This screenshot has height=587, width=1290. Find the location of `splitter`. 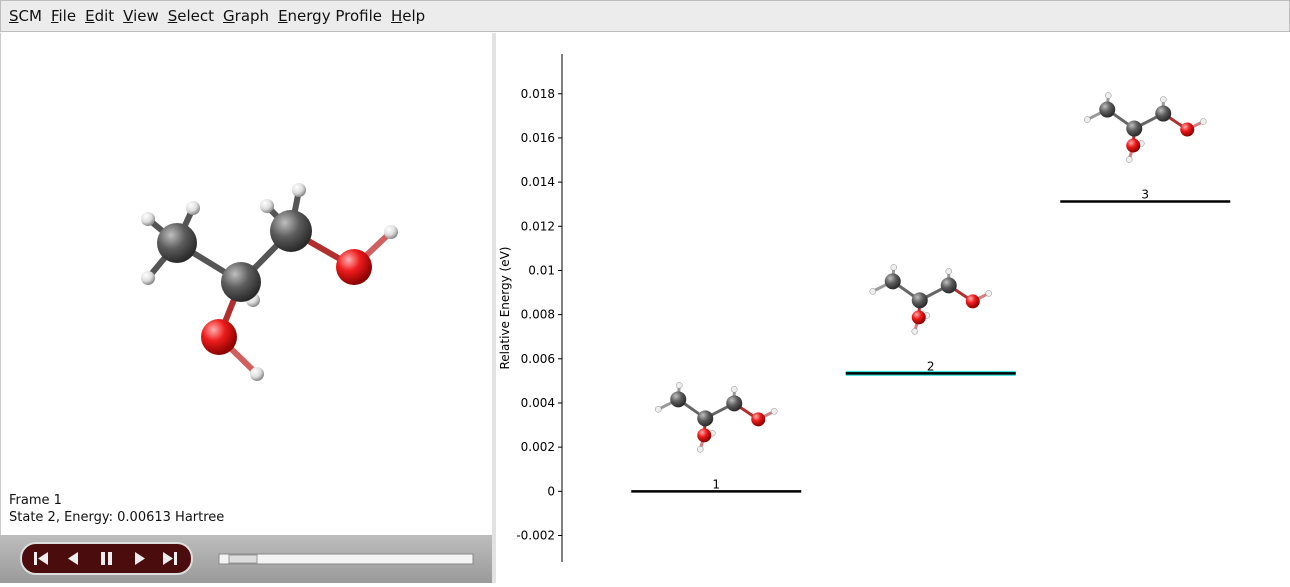

splitter is located at coordinates (494, 308).